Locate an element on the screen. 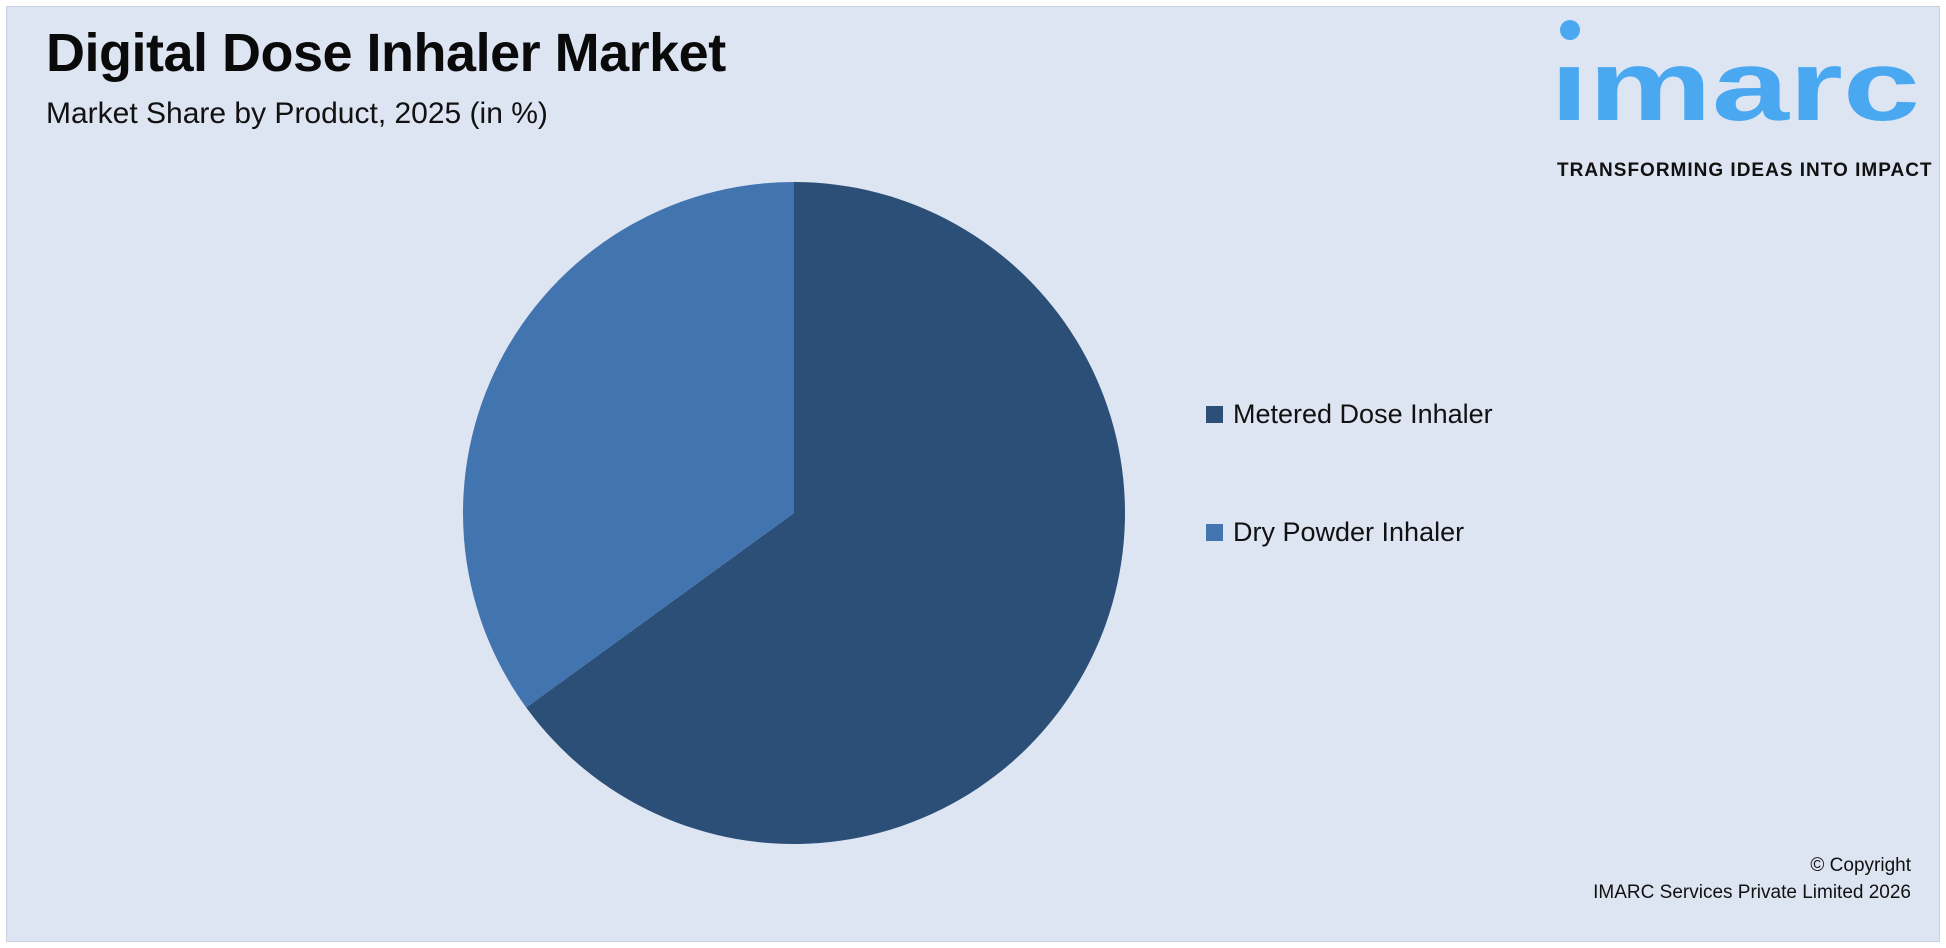  chart-subtitle: Market Share by Product, 2025 (in %) is located at coordinates (297, 113).